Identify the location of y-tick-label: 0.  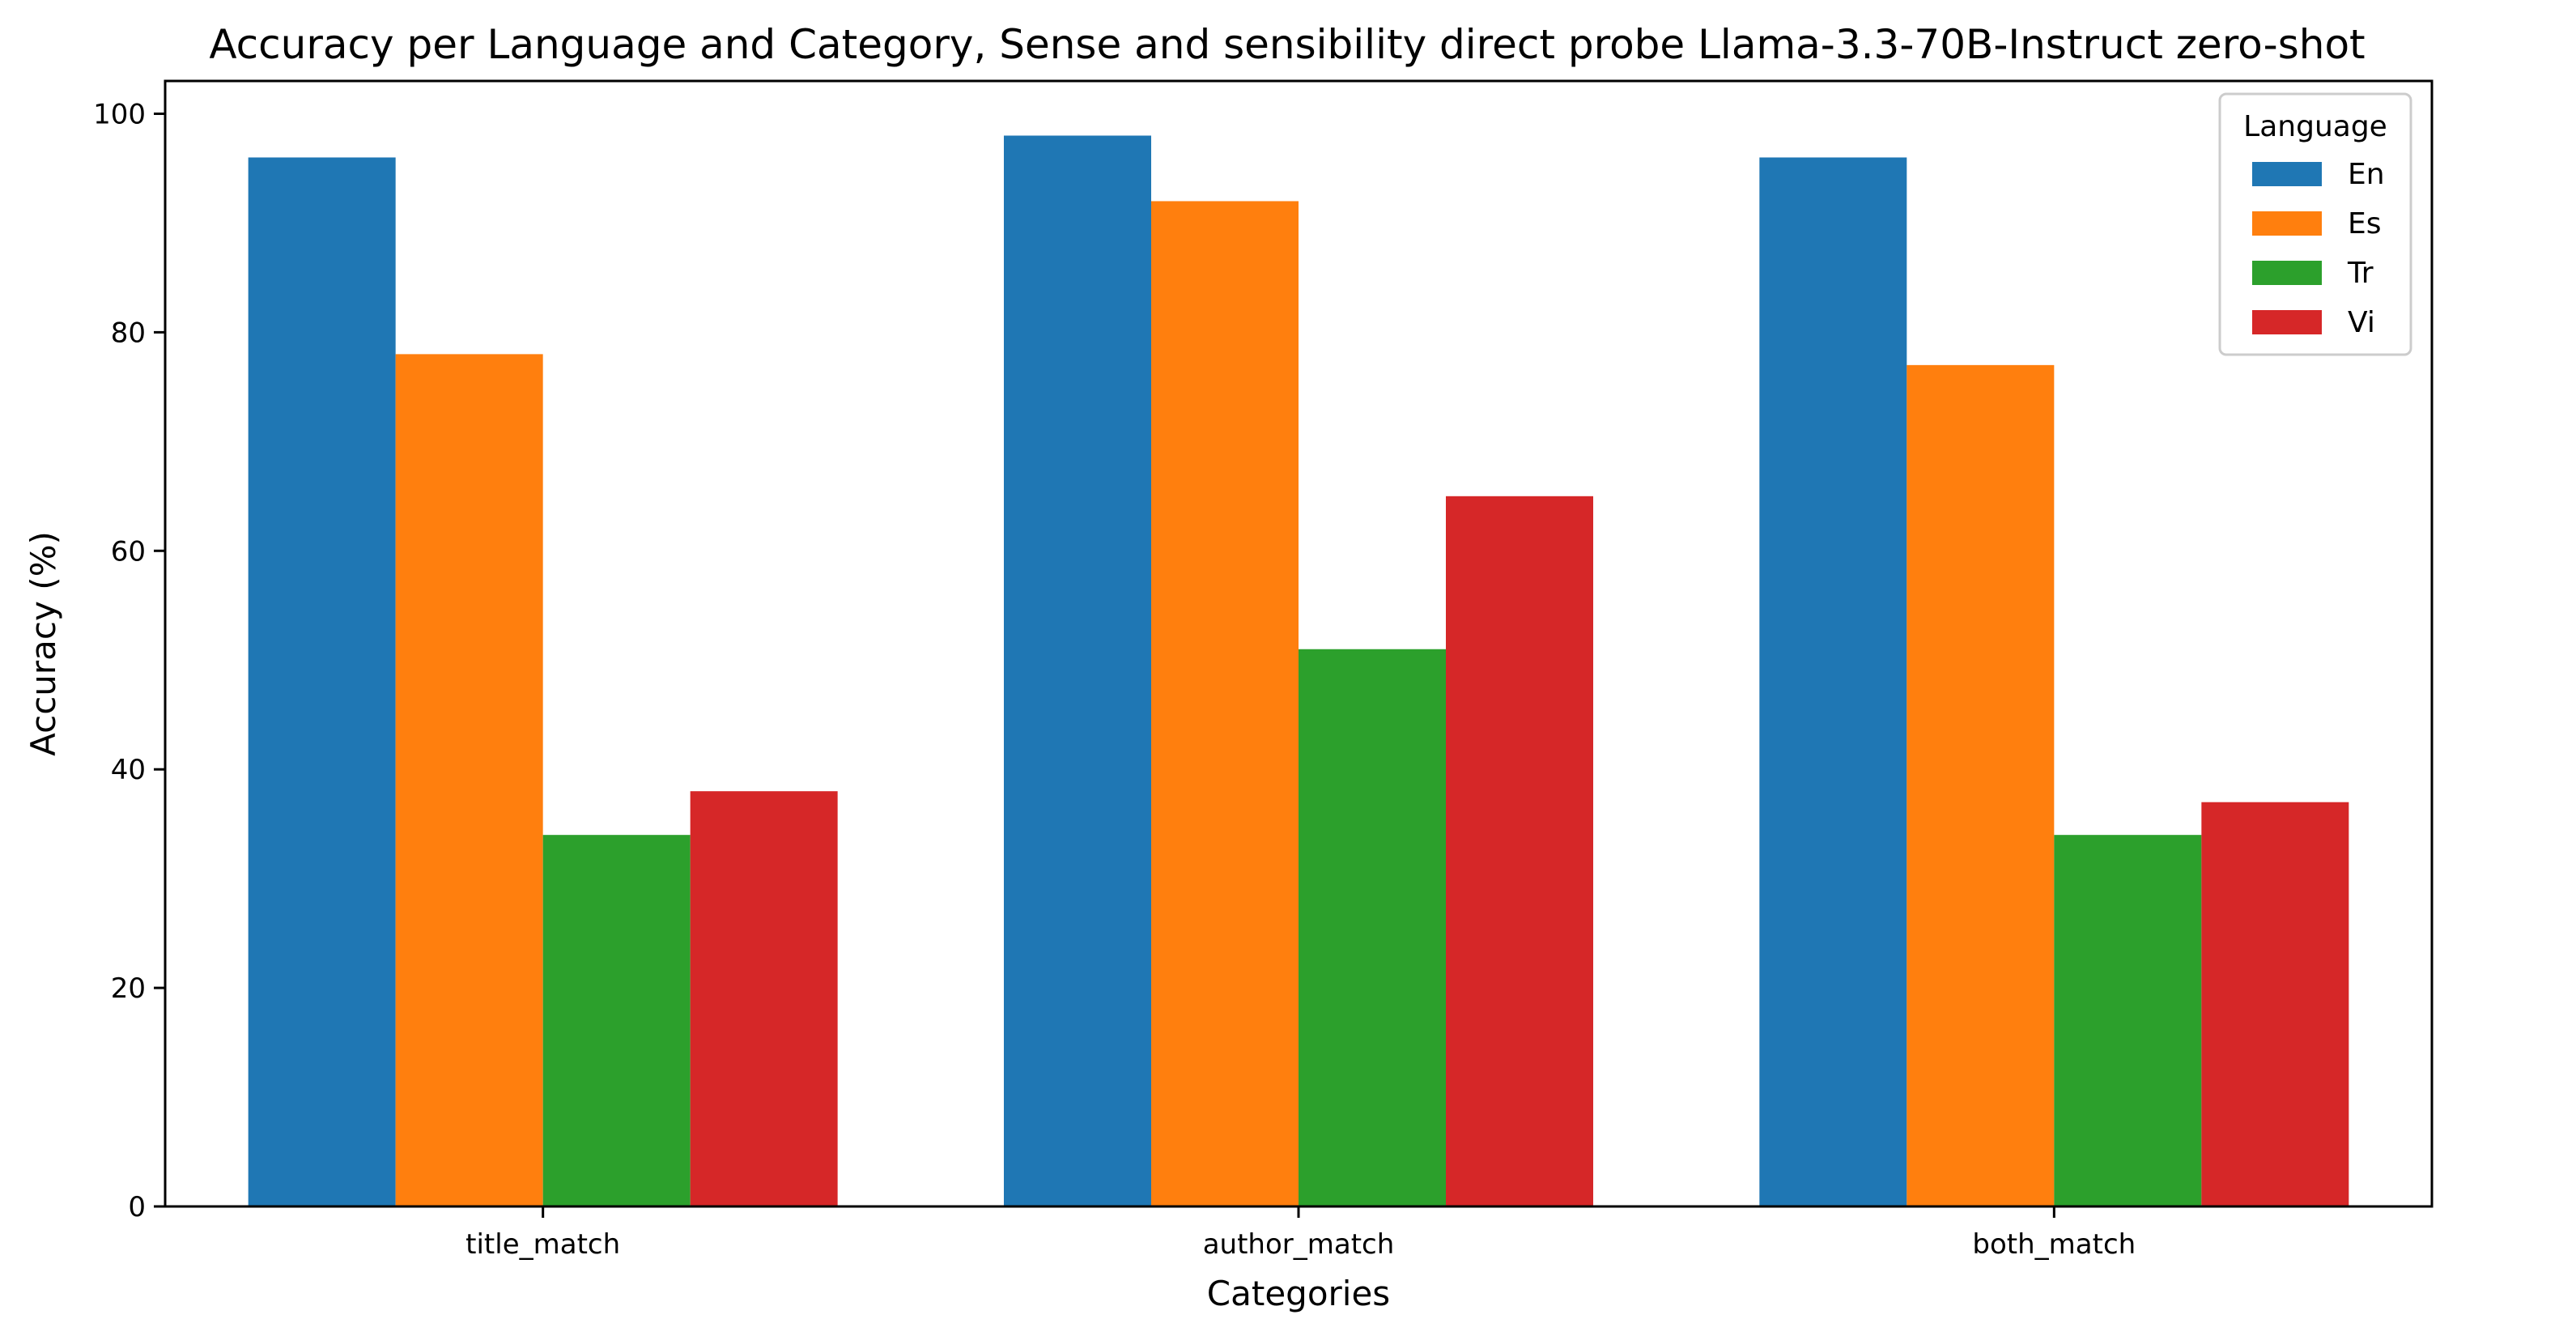
(137, 1207).